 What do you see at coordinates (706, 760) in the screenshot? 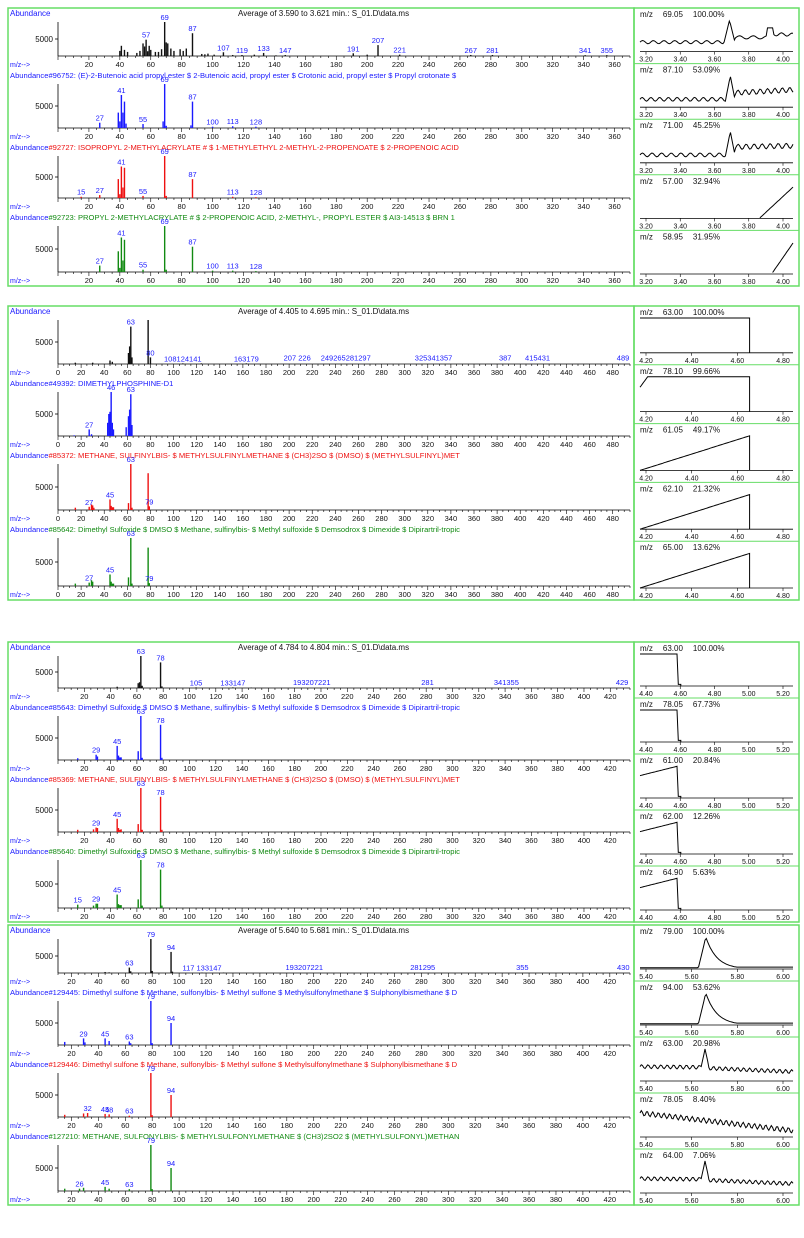
I see `eic-percent: 20.84%` at bounding box center [706, 760].